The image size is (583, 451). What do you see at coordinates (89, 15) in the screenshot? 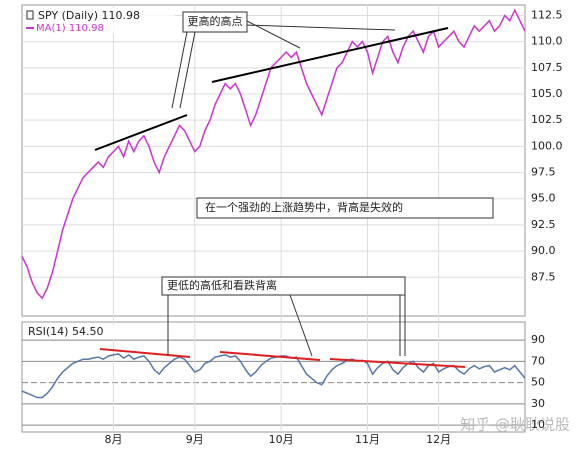
I see `chart-title: SPY (Daily) 110.98` at bounding box center [89, 15].